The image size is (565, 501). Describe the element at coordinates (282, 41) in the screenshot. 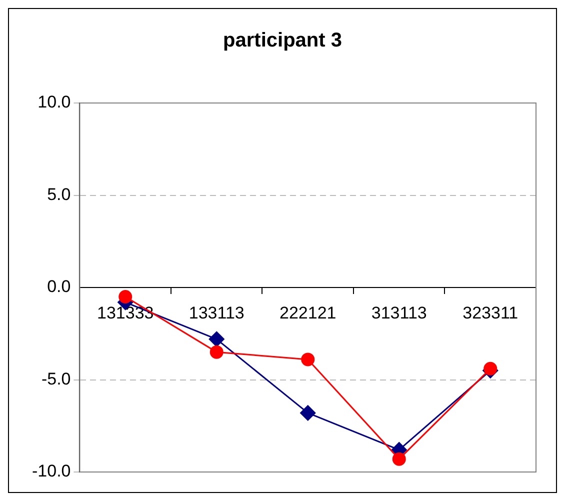

I see `chart-title: participant 3` at that location.